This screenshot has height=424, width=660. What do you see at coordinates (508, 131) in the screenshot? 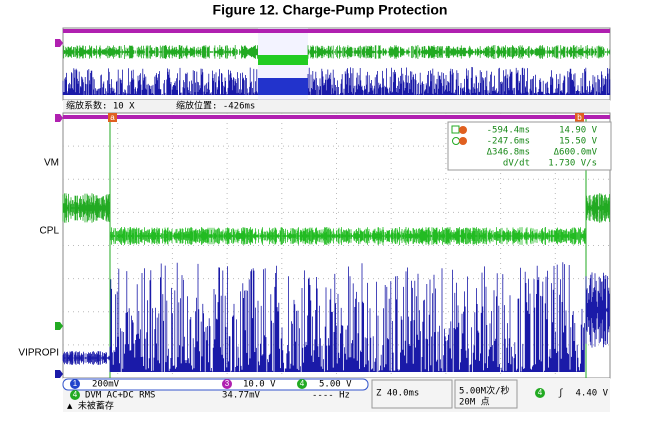
I see `readout-value: -594.4ms` at bounding box center [508, 131].